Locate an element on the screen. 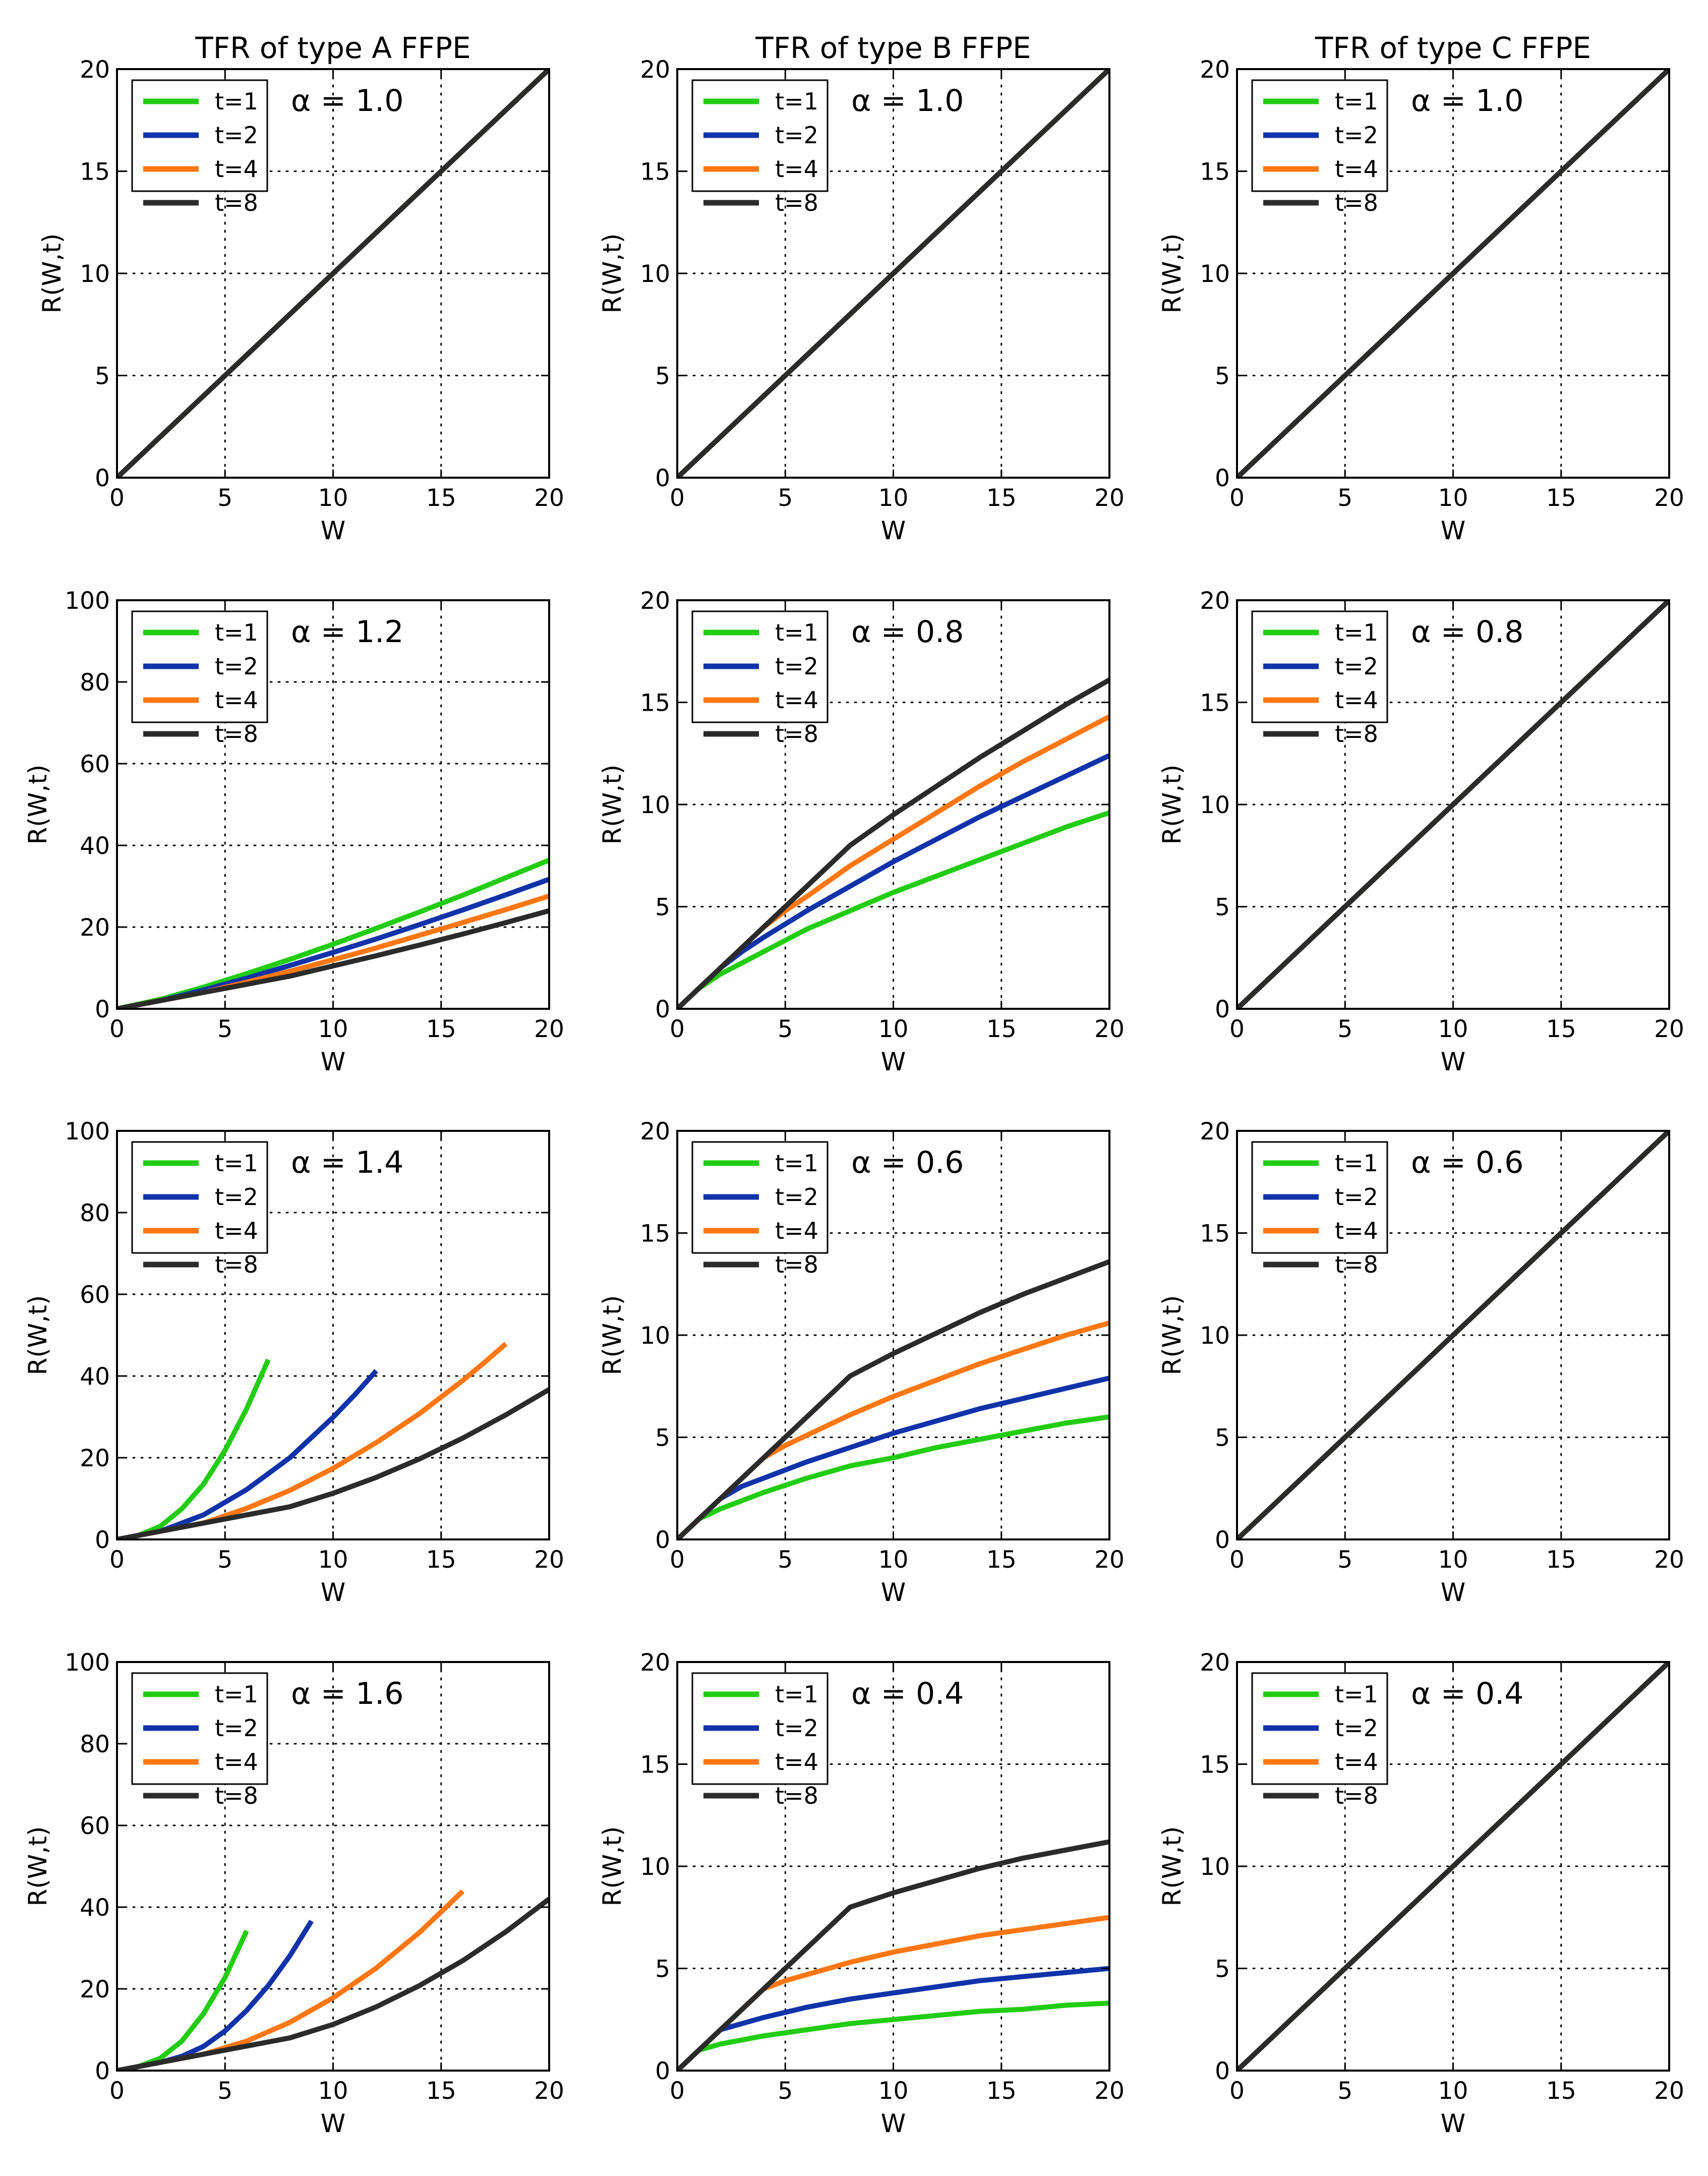  panel-title: TFR of type C FFPE is located at coordinates (1453, 48).